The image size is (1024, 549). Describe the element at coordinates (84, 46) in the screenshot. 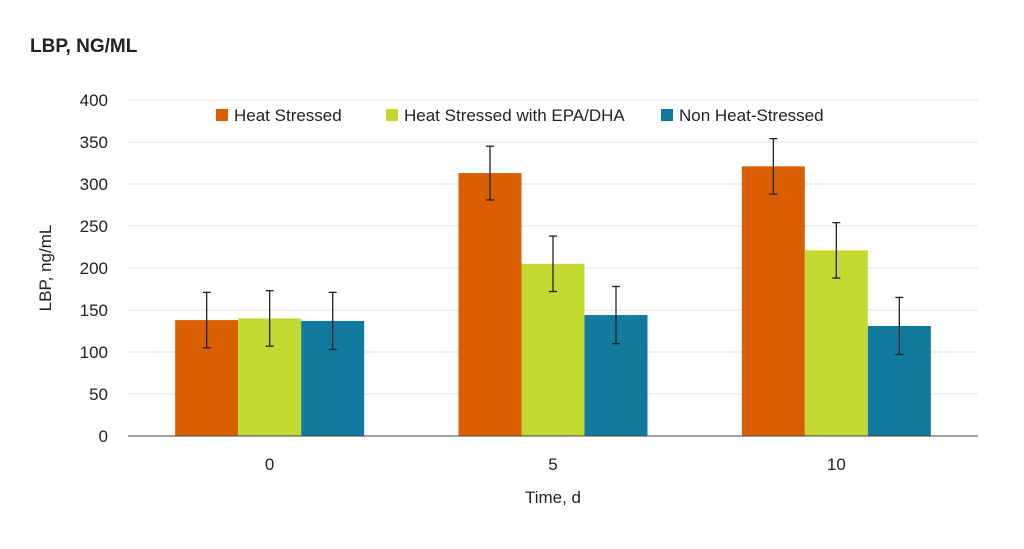

I see `chart-title: LBP, NG/ML` at that location.